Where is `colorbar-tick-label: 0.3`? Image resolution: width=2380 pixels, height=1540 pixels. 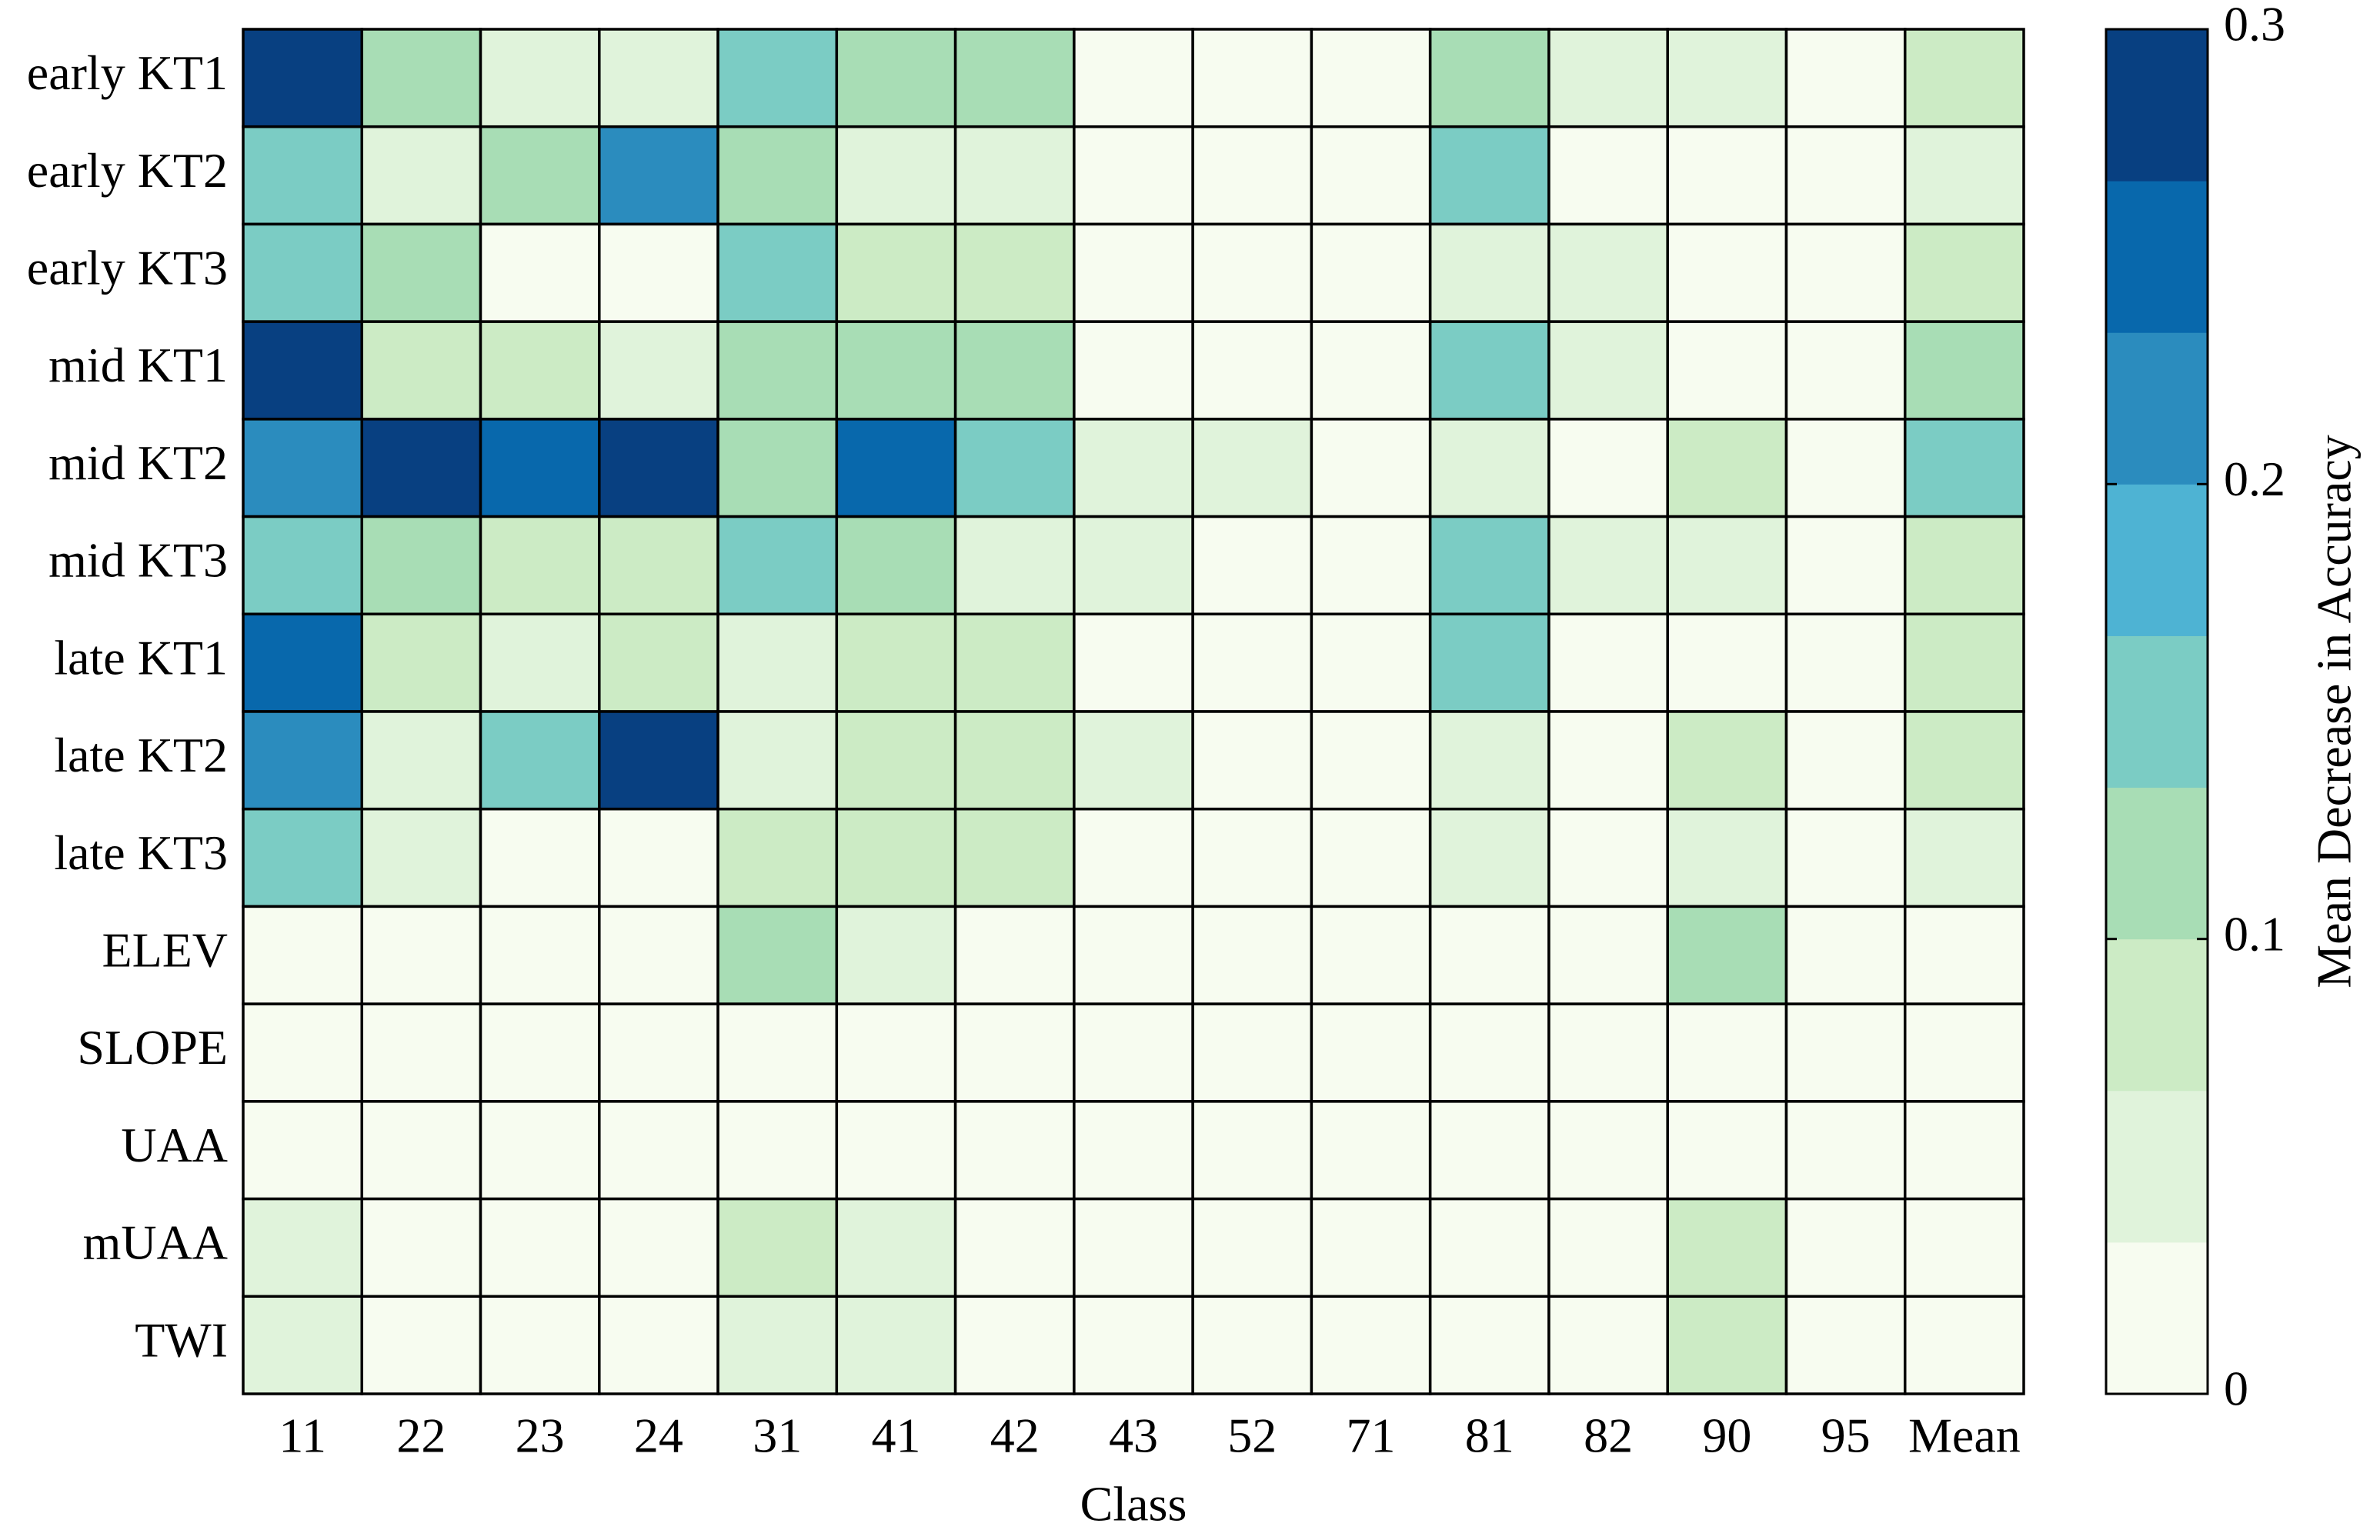 colorbar-tick-label: 0.3 is located at coordinates (2255, 26).